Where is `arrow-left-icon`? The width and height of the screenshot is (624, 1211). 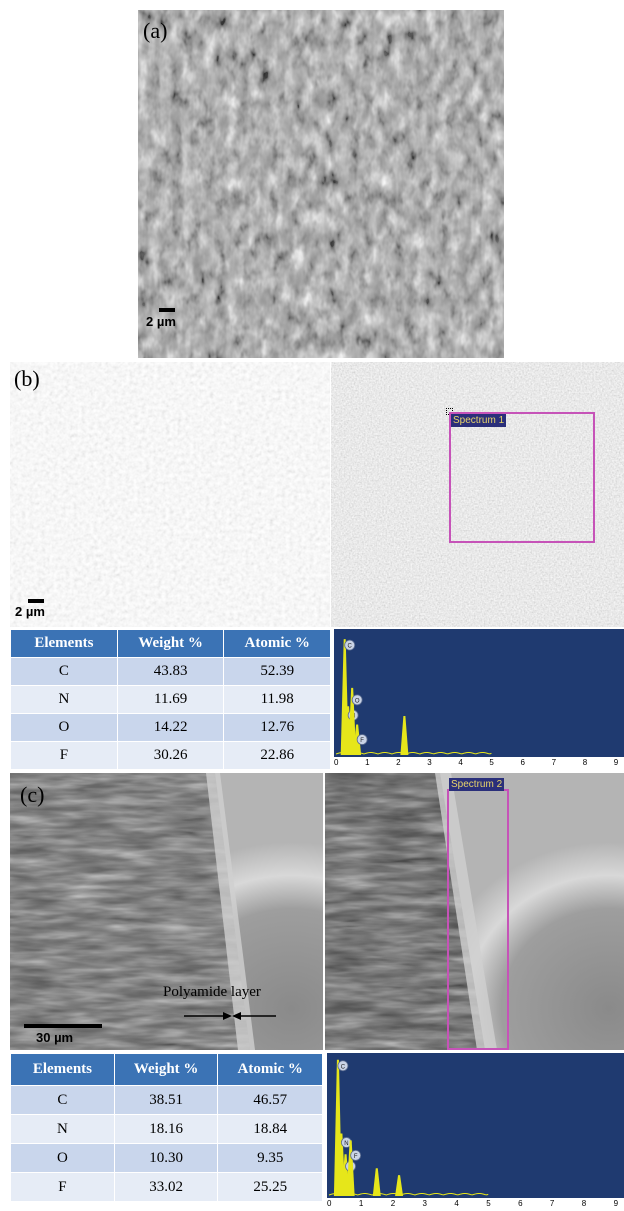
arrow-left-icon is located at coordinates (254, 1016).